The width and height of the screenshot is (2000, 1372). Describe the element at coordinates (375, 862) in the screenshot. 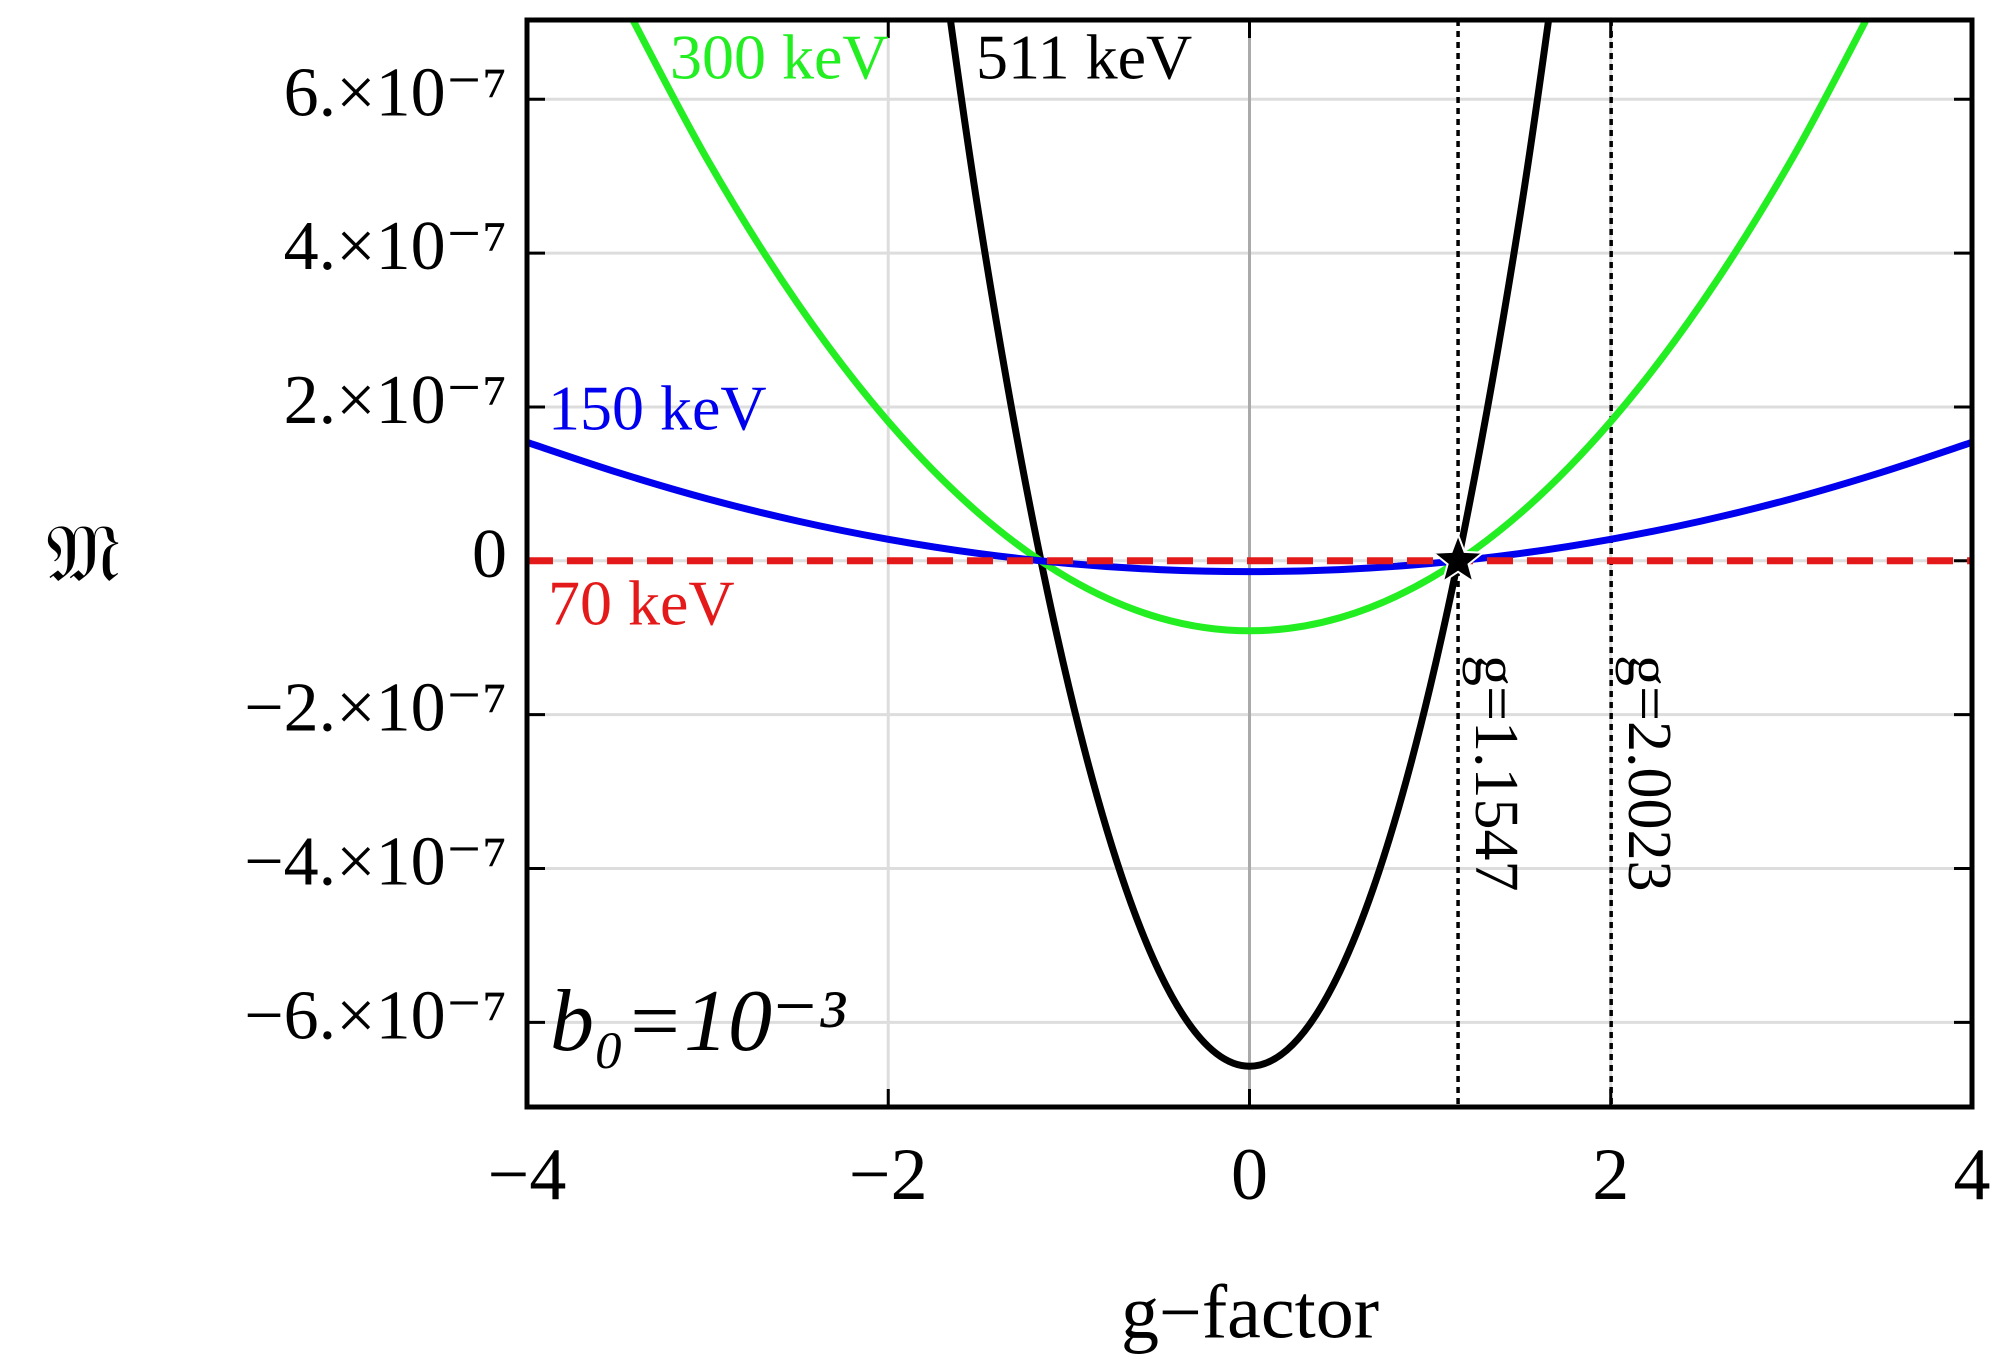

I see `y-tick-label: −4.×10⁻⁷` at that location.